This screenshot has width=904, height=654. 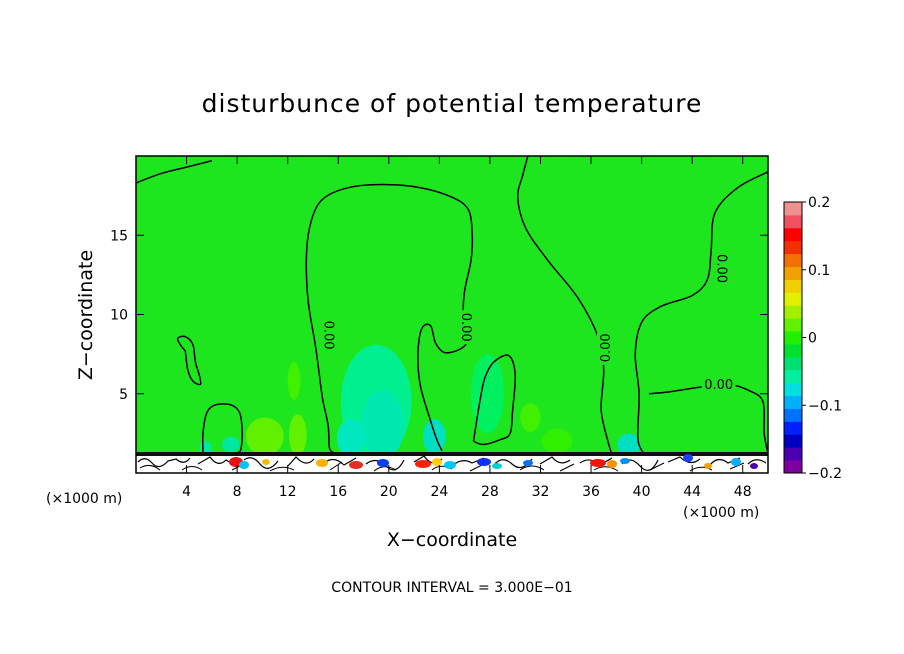 What do you see at coordinates (708, 419) in the screenshot?
I see `contour-line-right-inner` at bounding box center [708, 419].